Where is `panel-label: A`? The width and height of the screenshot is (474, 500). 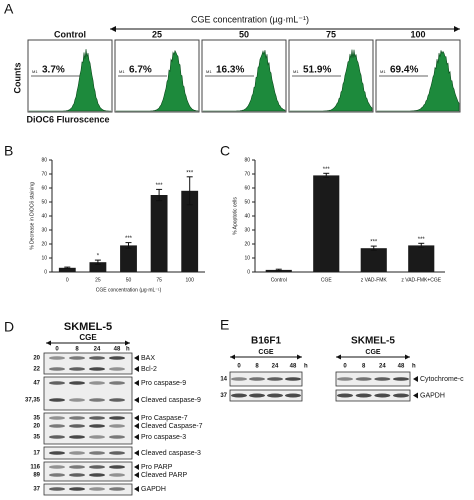
panel-label: A is located at coordinates (9, 9).